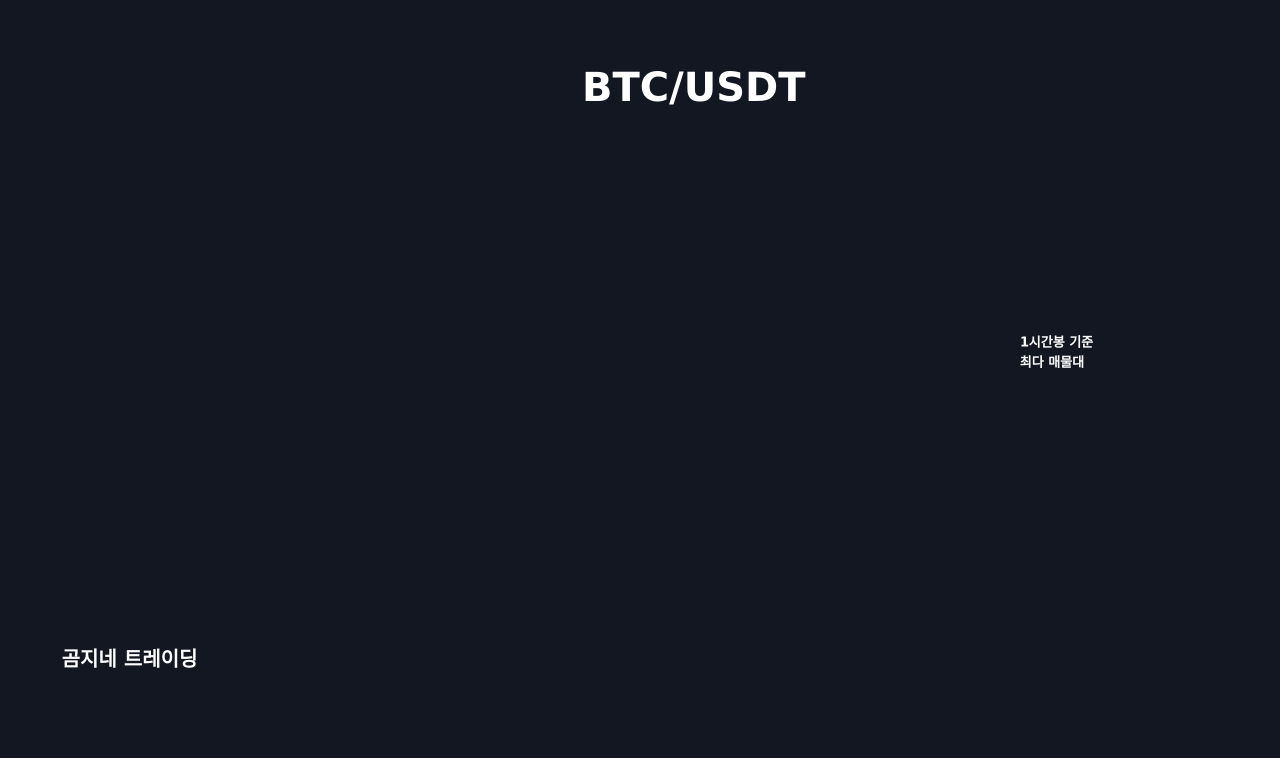 This screenshot has width=1280, height=758. I want to click on chart-title: BTC/USDT, so click(694, 88).